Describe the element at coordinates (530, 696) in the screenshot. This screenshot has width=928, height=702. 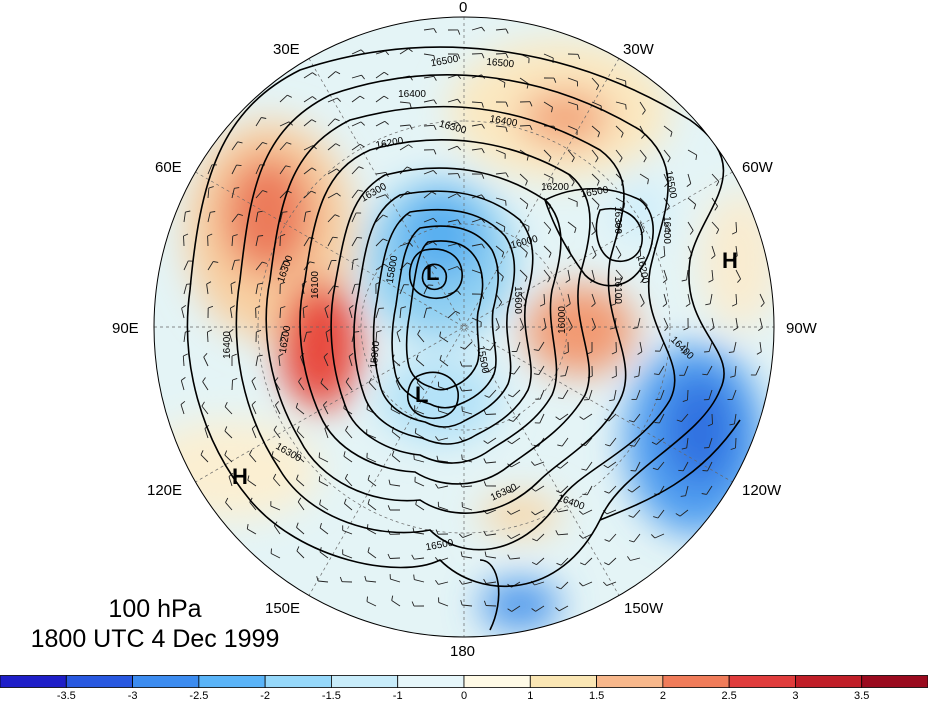
I see `colorbar-tick-label: 1` at that location.